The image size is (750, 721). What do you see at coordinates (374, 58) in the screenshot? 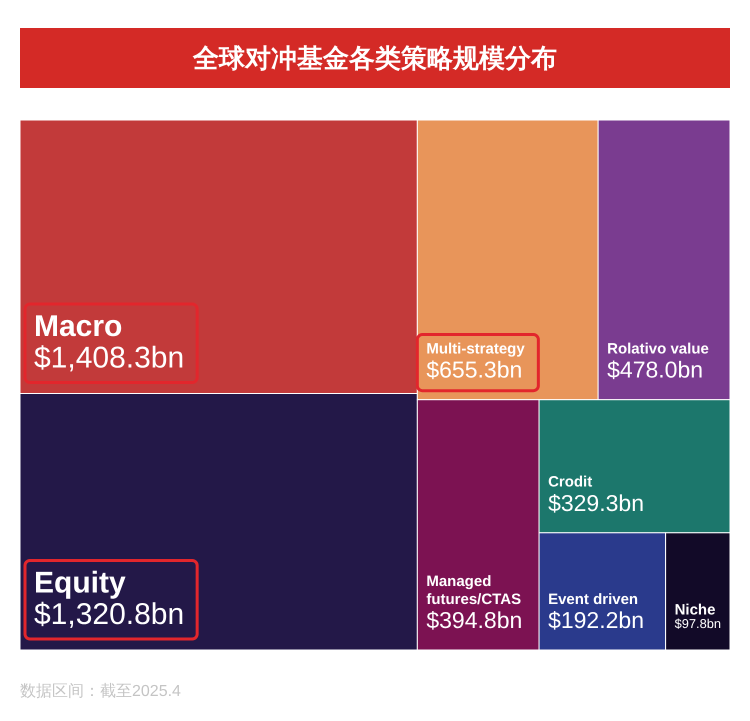
I see `text: 全球对冲基金各类策略规模分布` at bounding box center [374, 58].